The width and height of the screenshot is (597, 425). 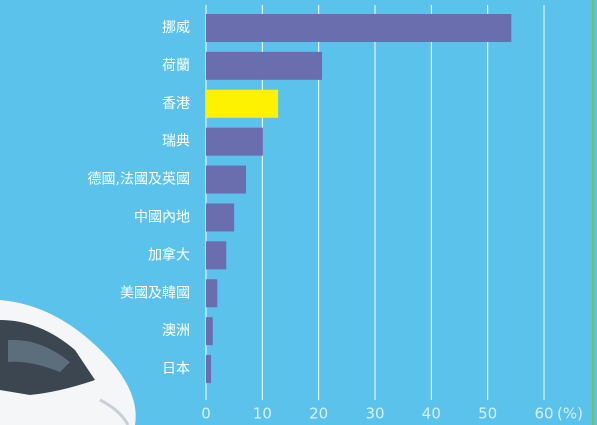 What do you see at coordinates (176, 66) in the screenshot?
I see `category-label: 荷蘭` at bounding box center [176, 66].